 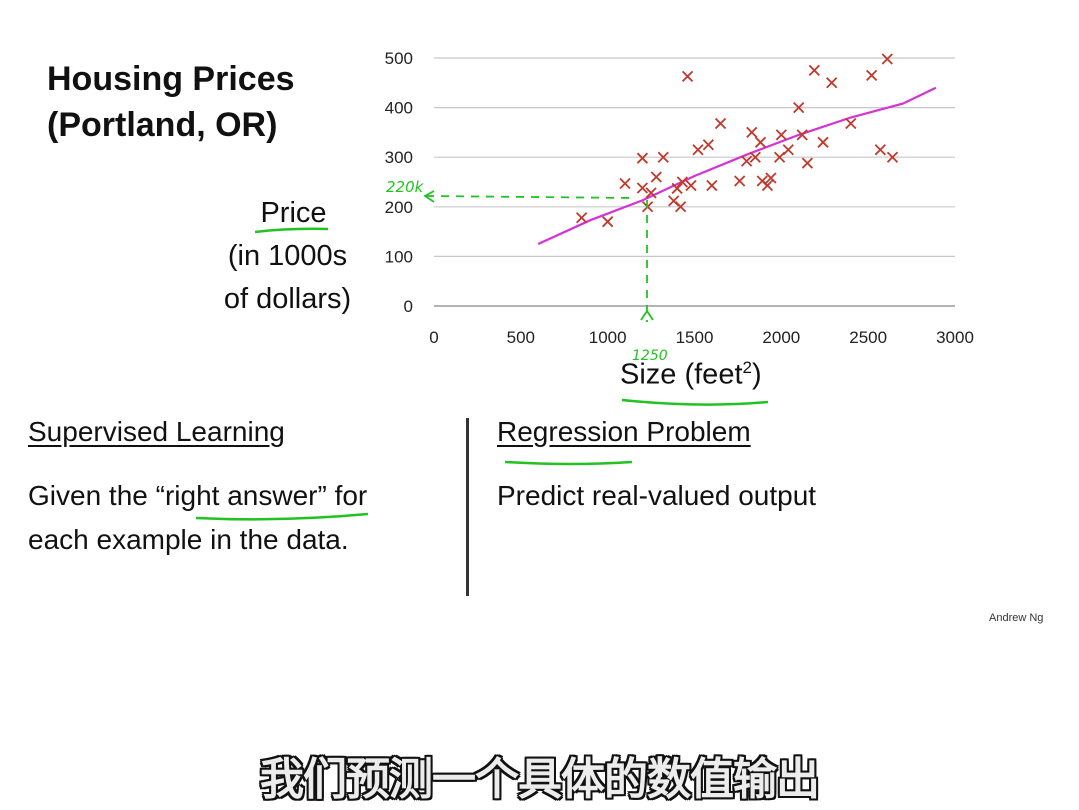 What do you see at coordinates (399, 256) in the screenshot?
I see `y-tick-label: 100` at bounding box center [399, 256].